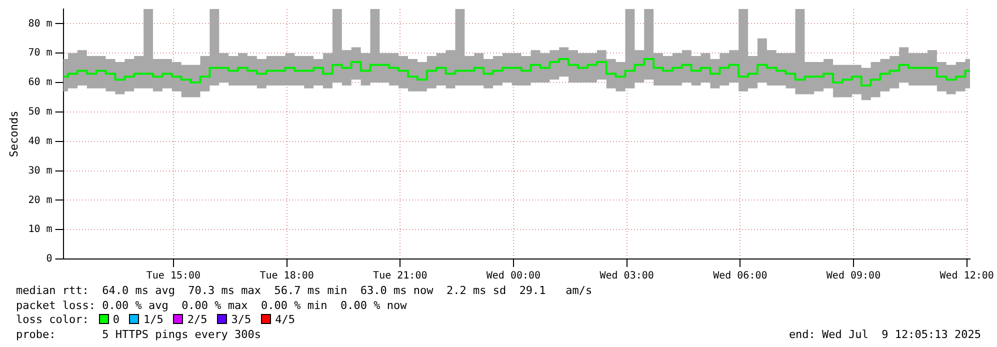  What do you see at coordinates (13, 134) in the screenshot?
I see `y-axis-title: Seconds` at bounding box center [13, 134].